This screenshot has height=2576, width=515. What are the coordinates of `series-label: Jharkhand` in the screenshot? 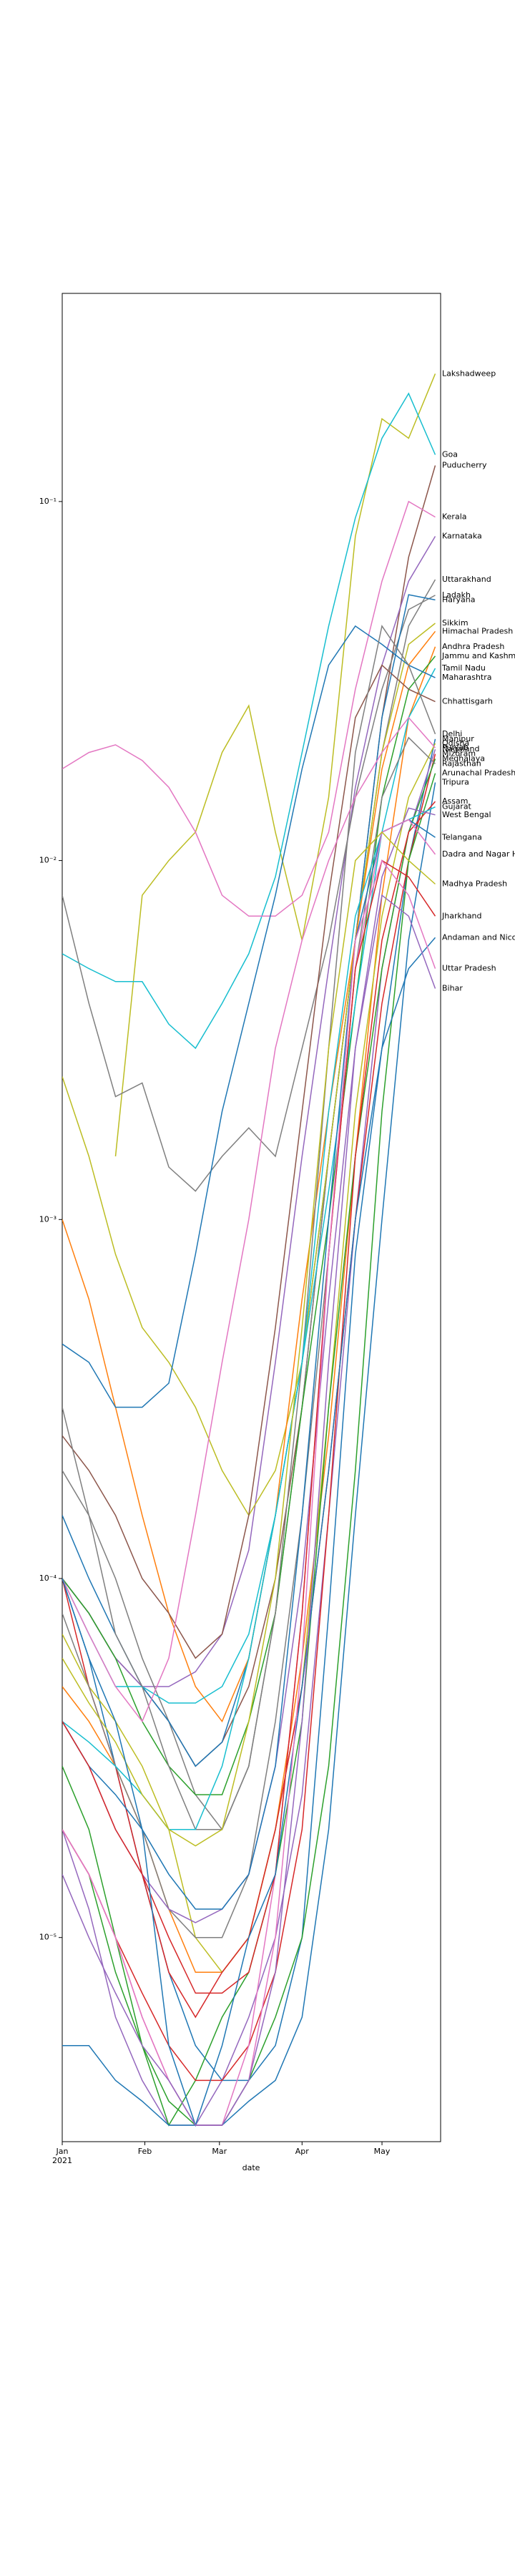 It's located at (461, 915).